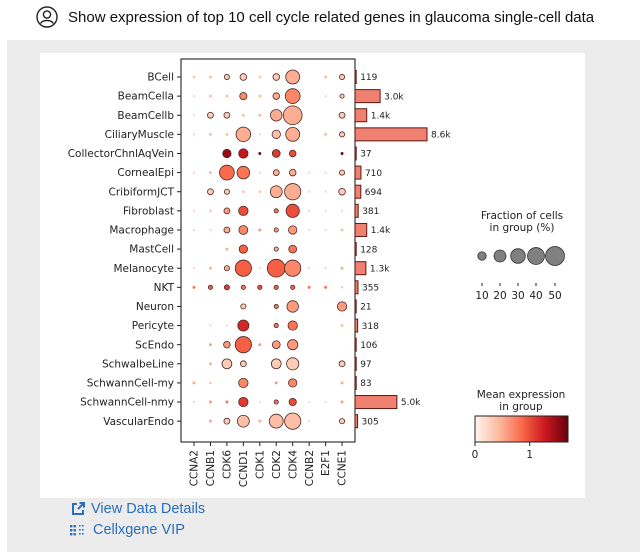 This screenshot has width=640, height=560. I want to click on count-label: 3.0k, so click(394, 97).